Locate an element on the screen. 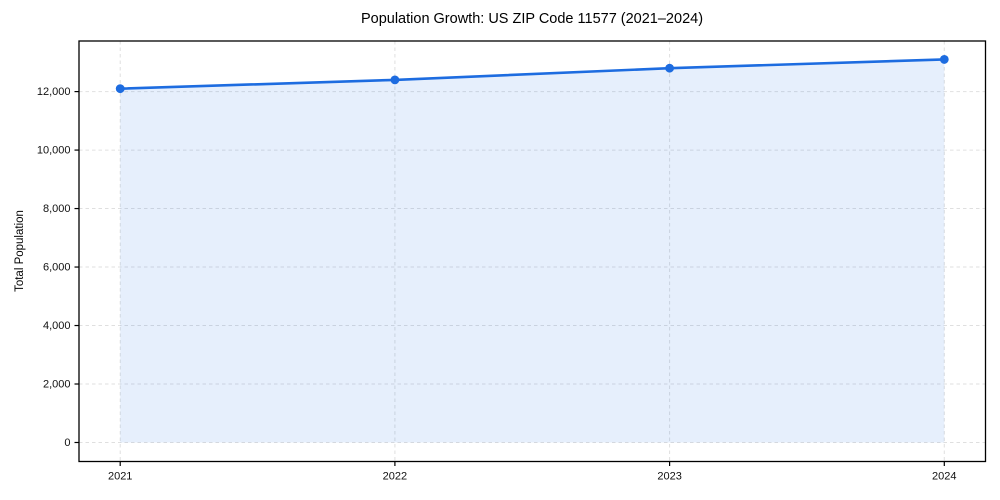 Image resolution: width=1000 pixels, height=500 pixels. y-tick-label: 6,000 is located at coordinates (57, 268).